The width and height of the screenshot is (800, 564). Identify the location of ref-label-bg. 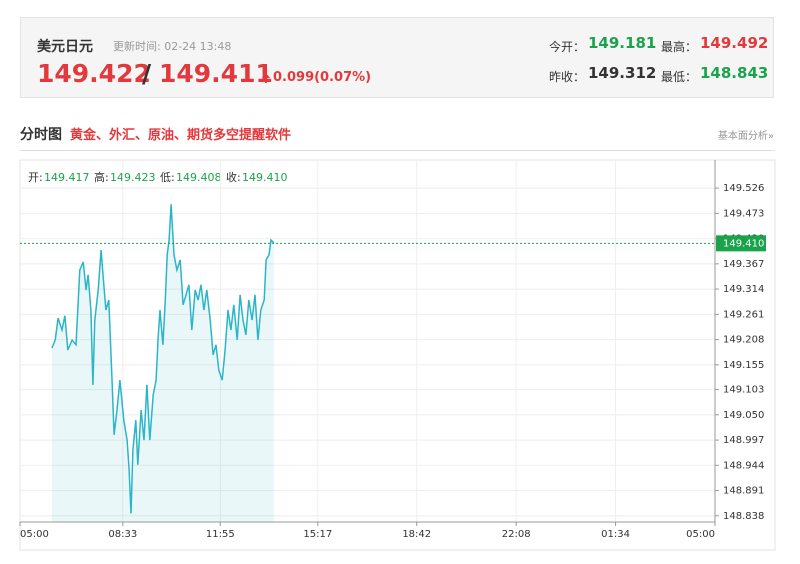
(741, 243).